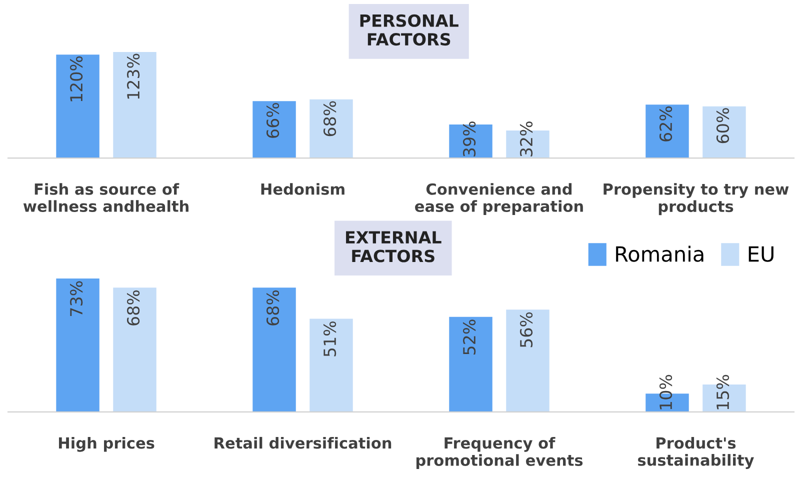 The height and width of the screenshot is (479, 802). I want to click on data-label: 60%, so click(723, 126).